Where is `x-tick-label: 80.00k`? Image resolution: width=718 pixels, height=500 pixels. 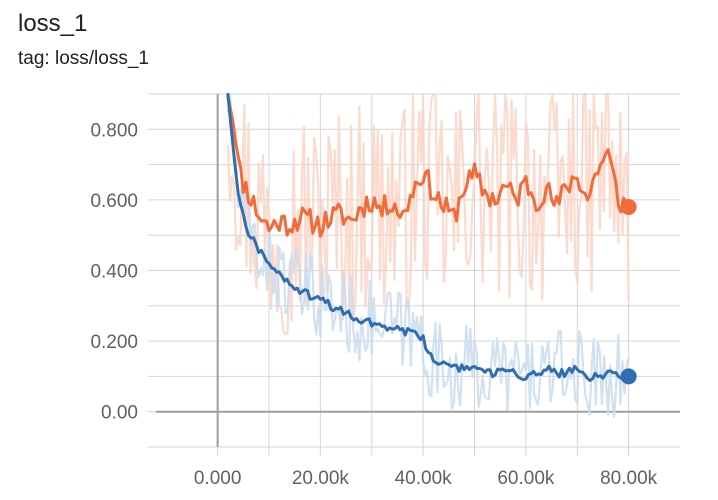
x-tick-label: 80.00k is located at coordinates (629, 478).